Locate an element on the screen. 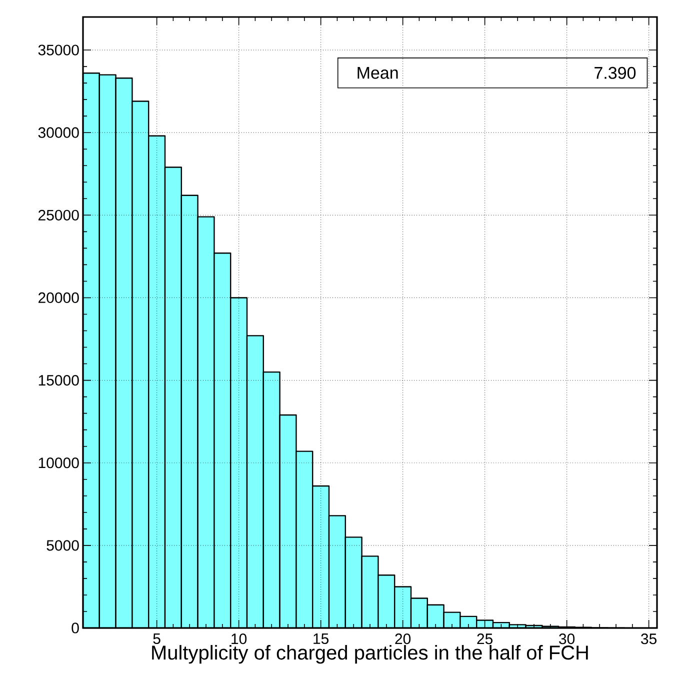 The image size is (677, 677). y-tick-label: 30000 is located at coordinates (58, 132).